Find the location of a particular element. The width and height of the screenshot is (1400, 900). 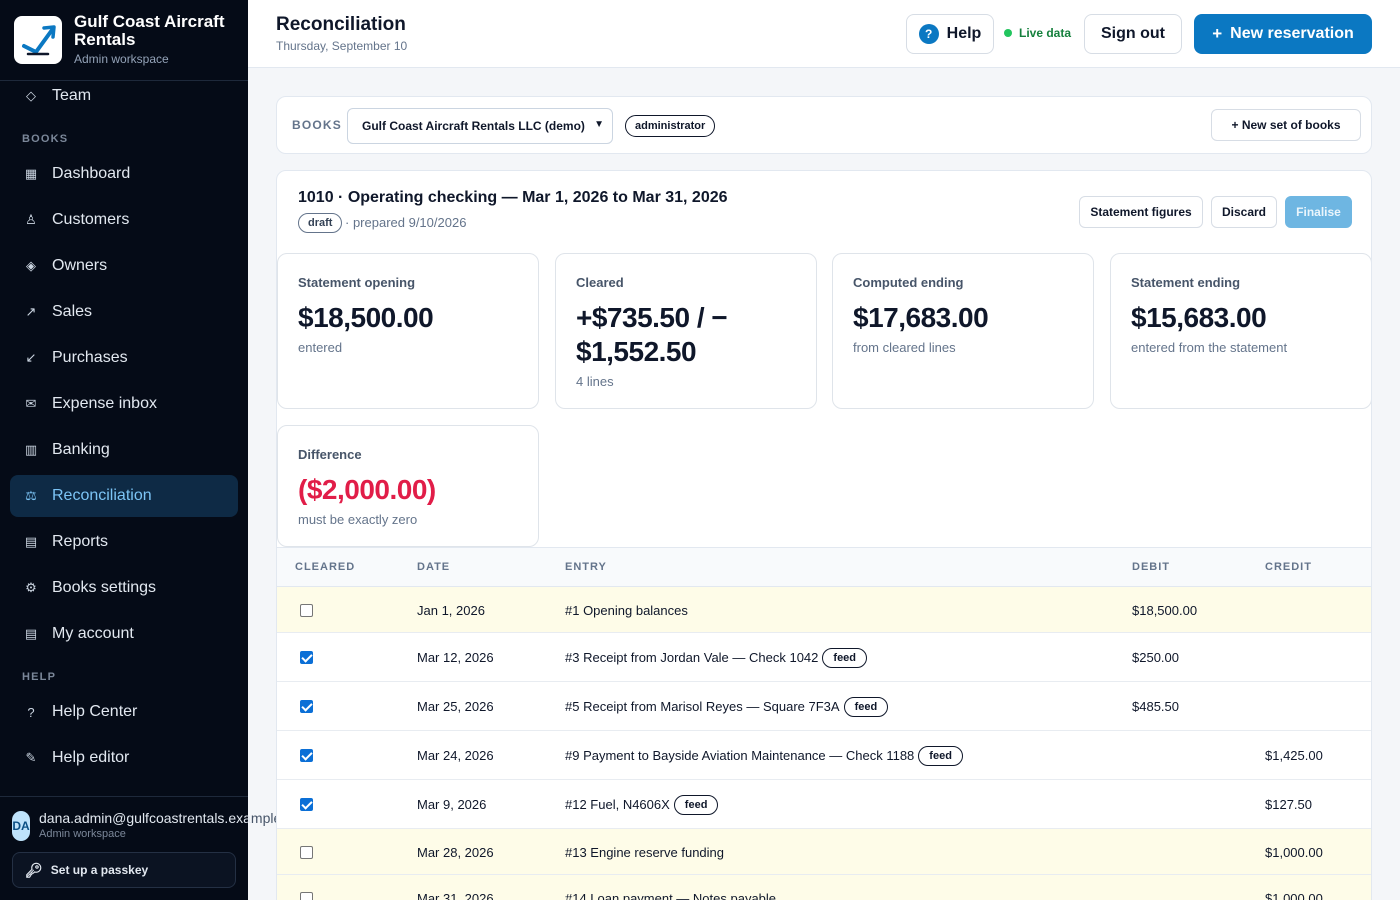

sidebar-item-purchases: ↙ Purchases is located at coordinates (124, 358).